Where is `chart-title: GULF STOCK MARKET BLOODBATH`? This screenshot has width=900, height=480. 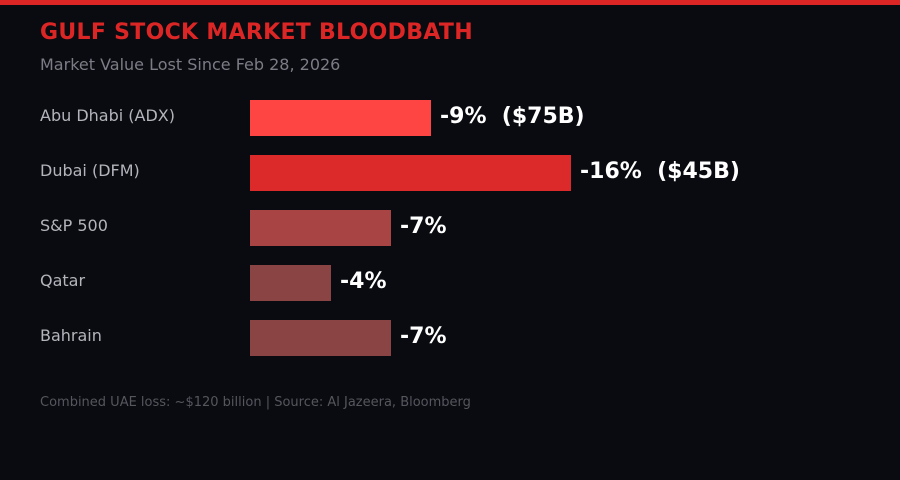 chart-title: GULF STOCK MARKET BLOODBATH is located at coordinates (256, 32).